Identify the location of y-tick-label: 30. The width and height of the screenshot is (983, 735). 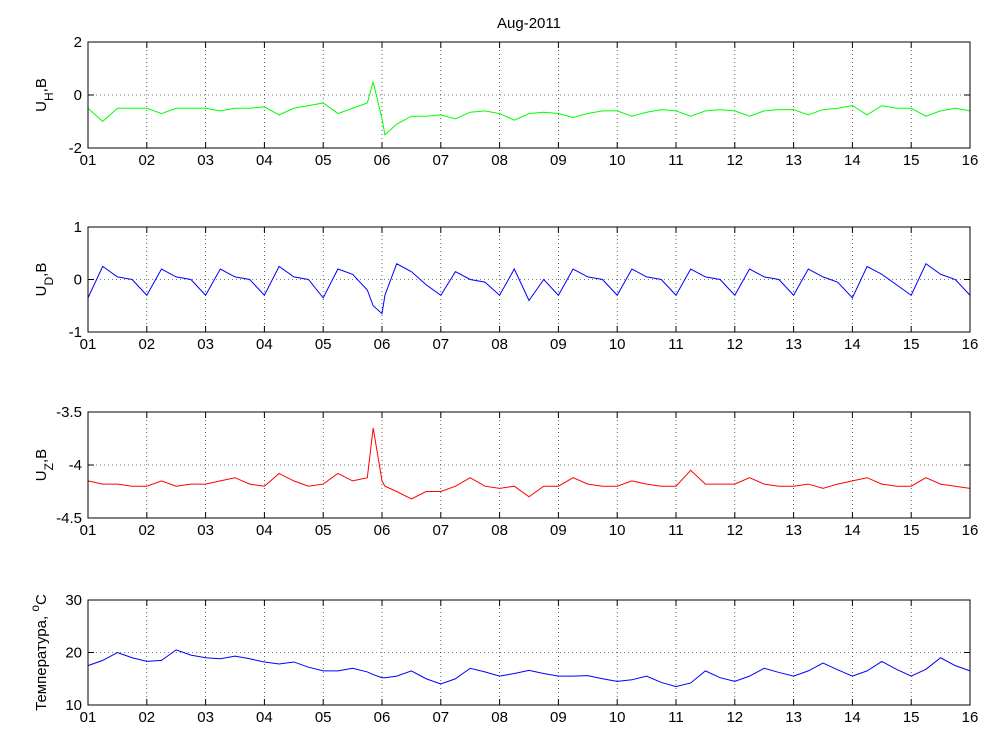
(73, 600).